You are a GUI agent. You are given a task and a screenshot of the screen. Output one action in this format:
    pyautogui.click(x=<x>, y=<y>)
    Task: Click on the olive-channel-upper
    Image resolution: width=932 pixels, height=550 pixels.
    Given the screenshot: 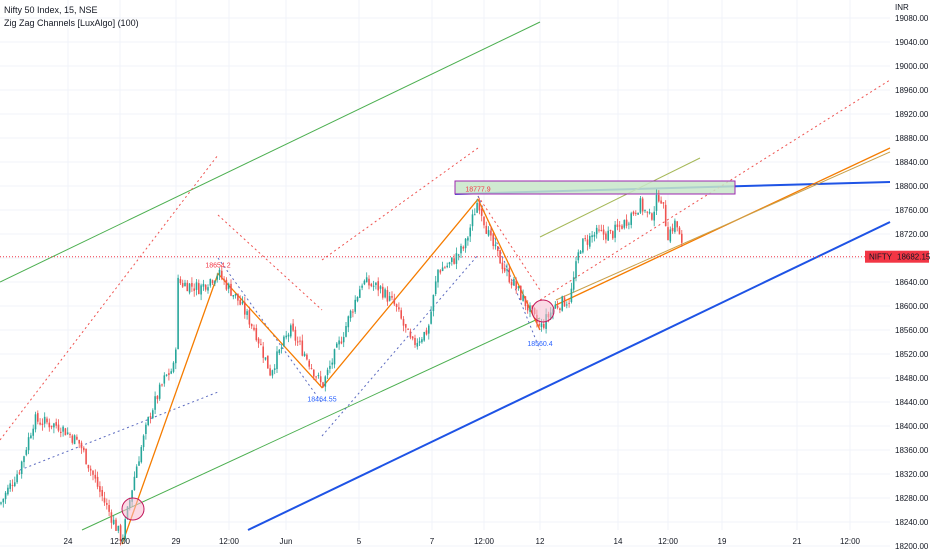 What is the action you would take?
    pyautogui.click(x=620, y=197)
    